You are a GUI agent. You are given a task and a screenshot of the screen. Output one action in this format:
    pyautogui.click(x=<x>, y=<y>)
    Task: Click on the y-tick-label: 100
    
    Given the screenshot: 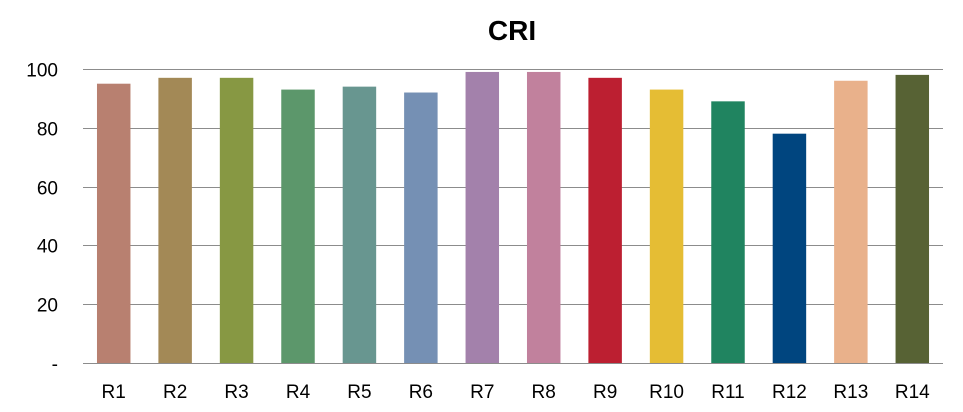 What is the action you would take?
    pyautogui.click(x=42, y=71)
    